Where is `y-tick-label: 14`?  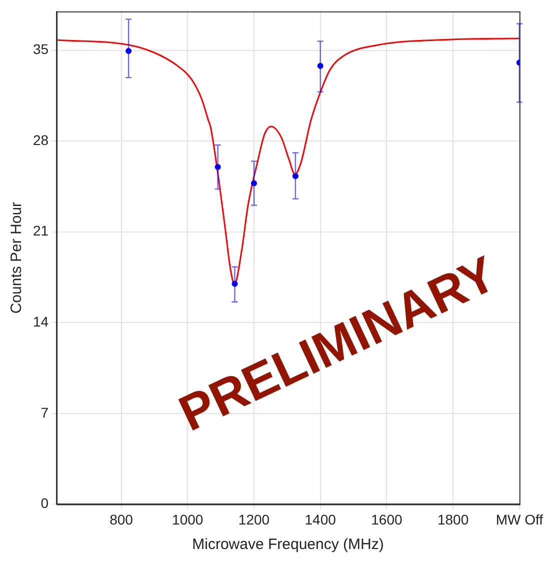 y-tick-label: 14 is located at coordinates (40, 322).